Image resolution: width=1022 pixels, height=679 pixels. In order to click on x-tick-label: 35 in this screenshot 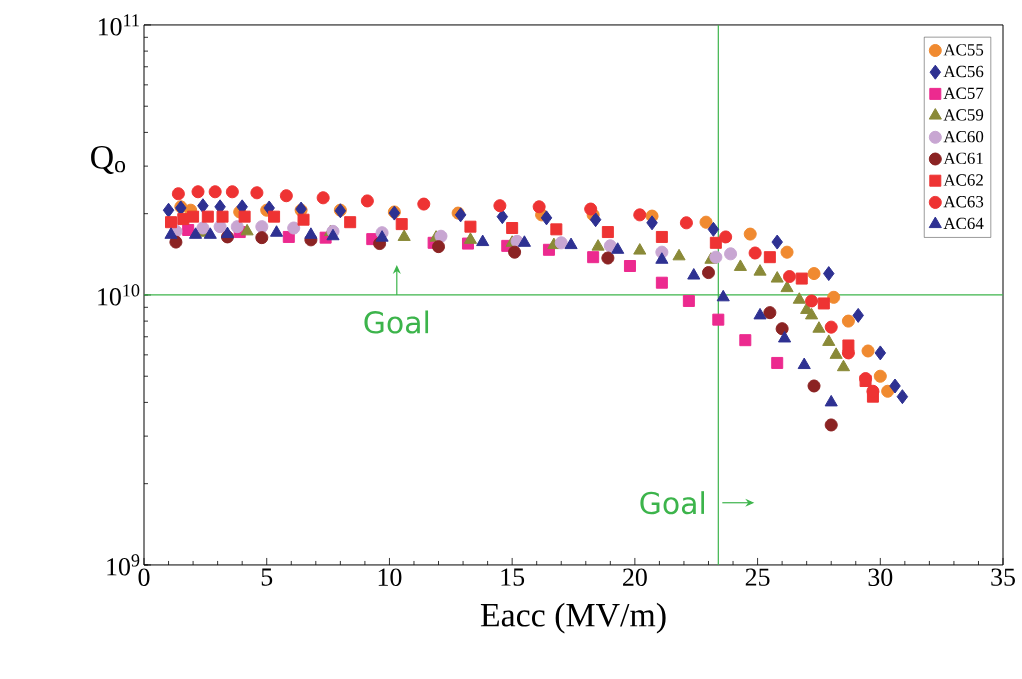, I will do `click(1003, 577)`.